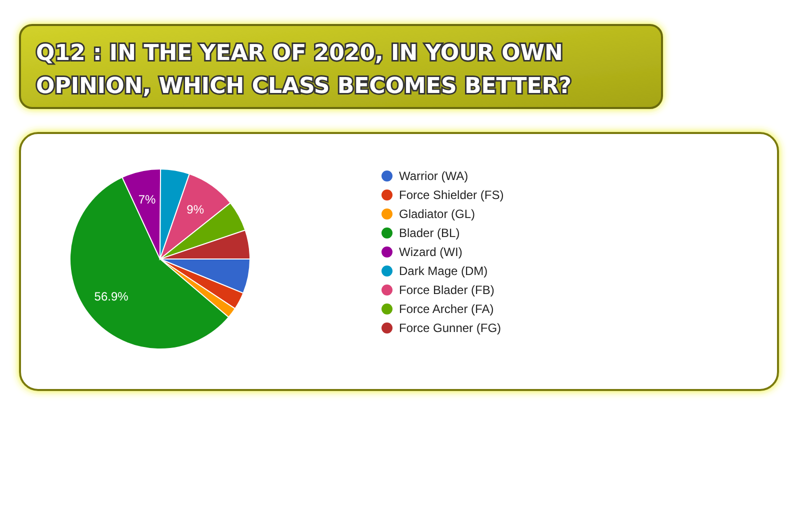 The height and width of the screenshot is (513, 799). I want to click on legend-label: Dark Mage (DM), so click(443, 271).